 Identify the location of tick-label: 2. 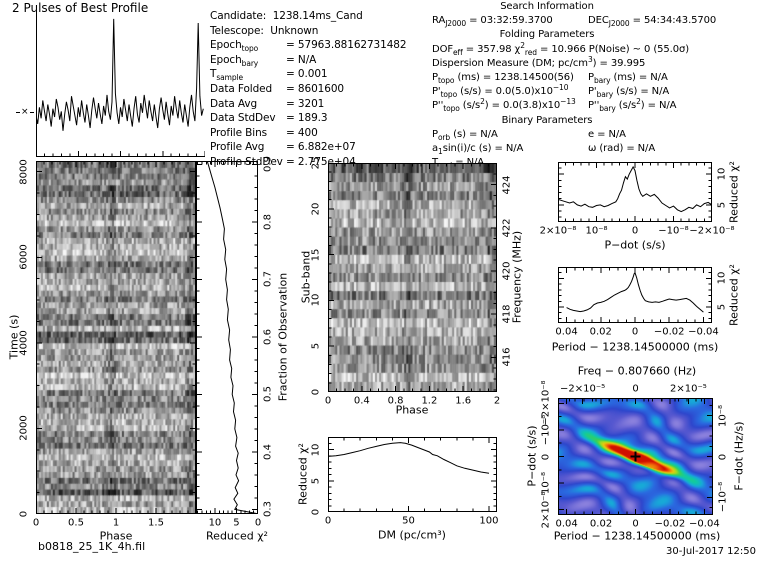
(497, 401).